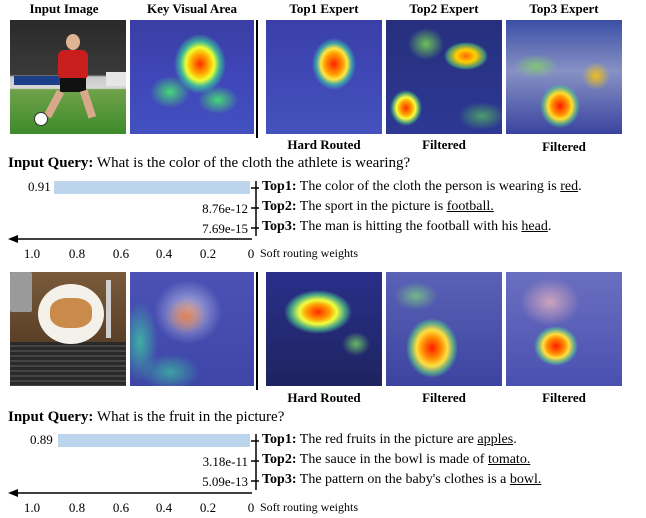 This screenshot has height=518, width=646. Describe the element at coordinates (225, 461) in the screenshot. I see `weight-label-top2: 3.18e-11` at that location.